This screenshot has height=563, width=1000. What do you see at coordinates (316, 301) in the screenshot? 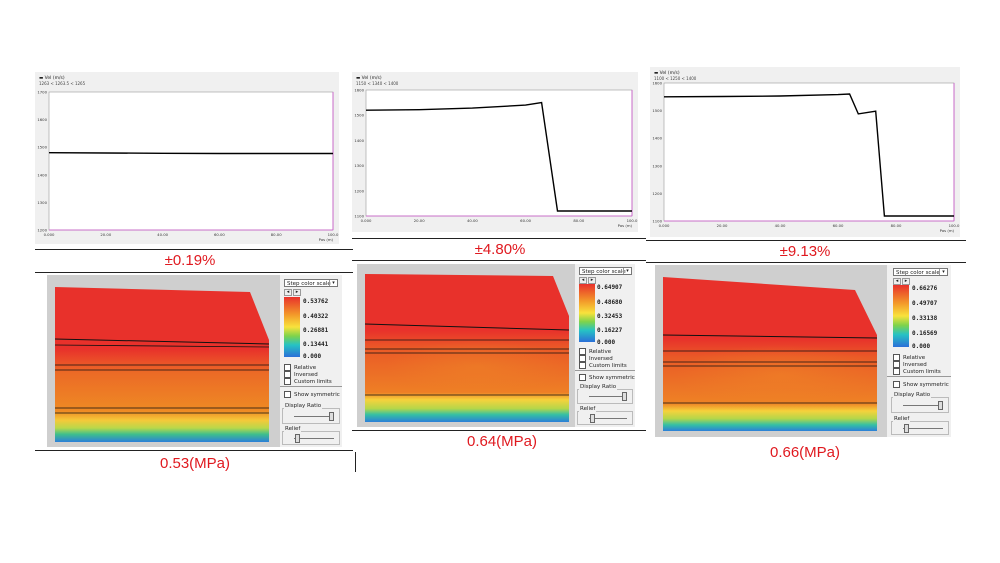
I see `scale-tick: 0.53762` at bounding box center [316, 301].